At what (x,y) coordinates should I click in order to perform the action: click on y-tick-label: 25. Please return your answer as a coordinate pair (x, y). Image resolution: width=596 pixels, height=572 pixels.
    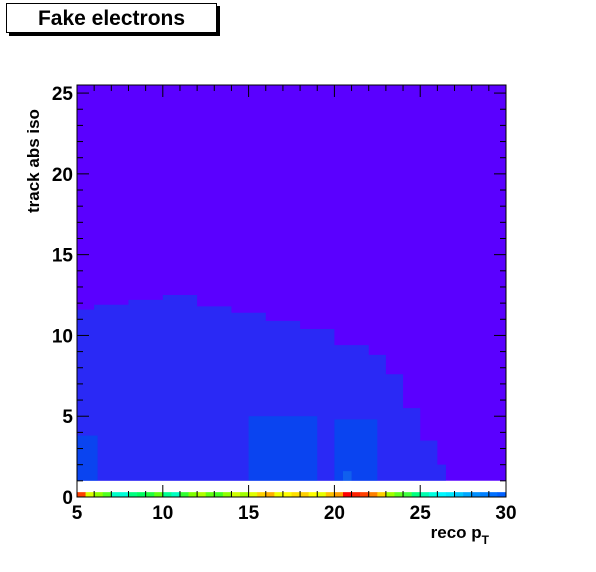
    Looking at the image, I should click on (63, 94).